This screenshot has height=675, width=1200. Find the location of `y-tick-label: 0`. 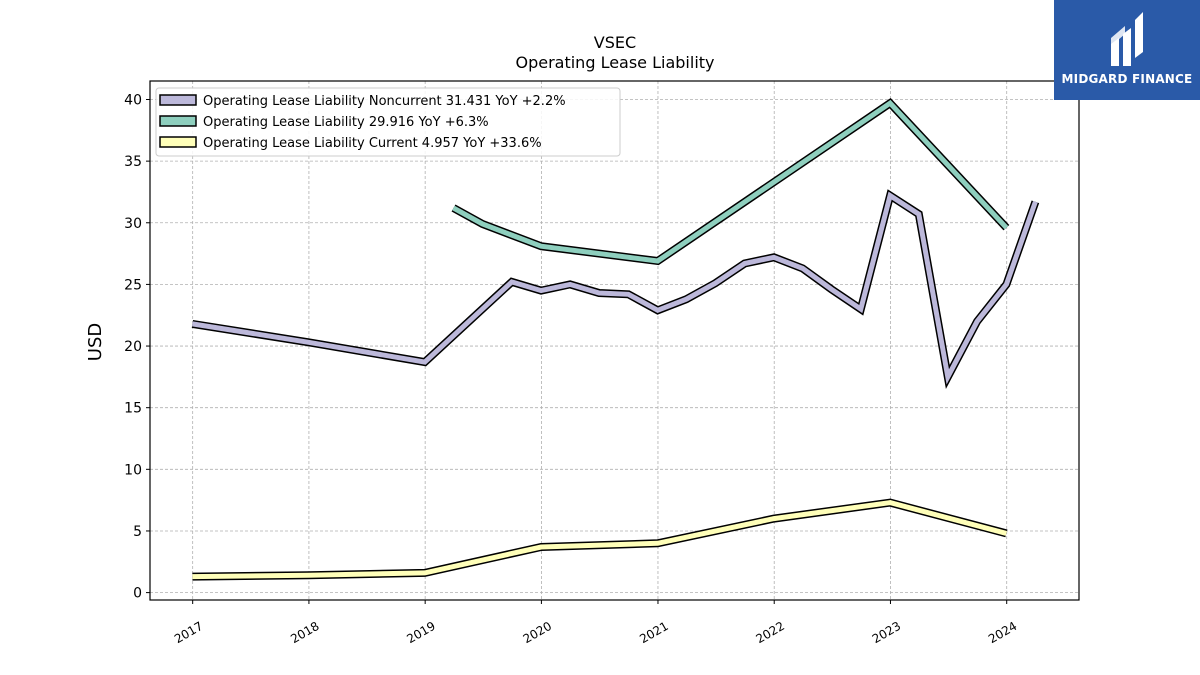

y-tick-label: 0 is located at coordinates (137, 594).